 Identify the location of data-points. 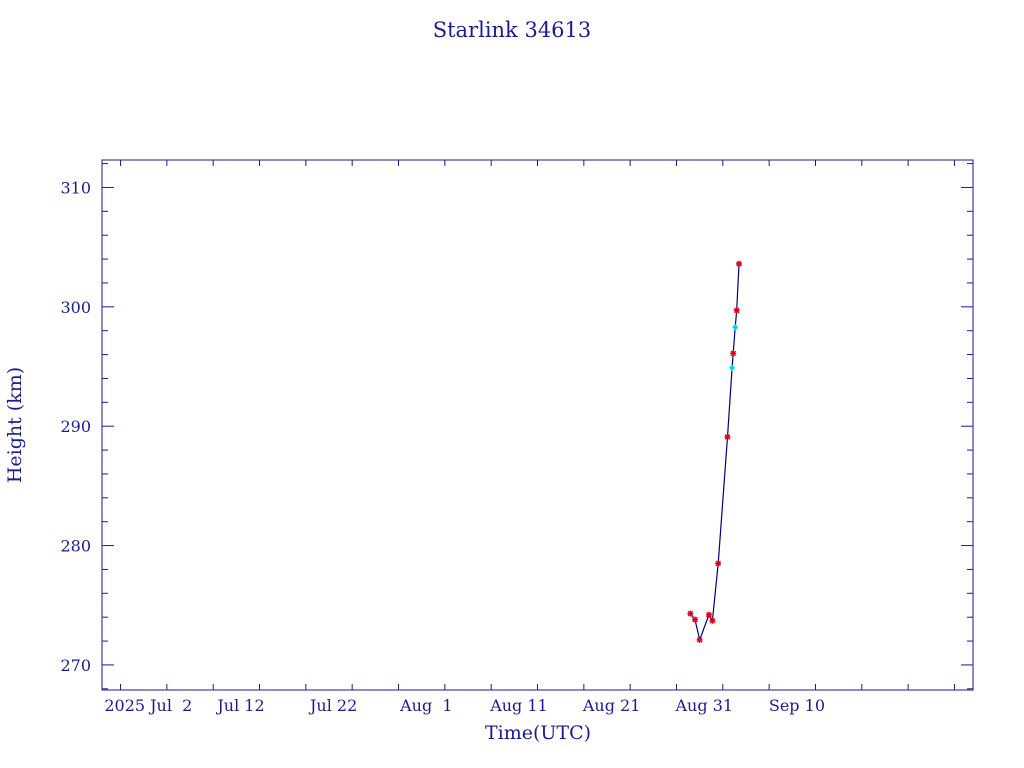
(715, 451).